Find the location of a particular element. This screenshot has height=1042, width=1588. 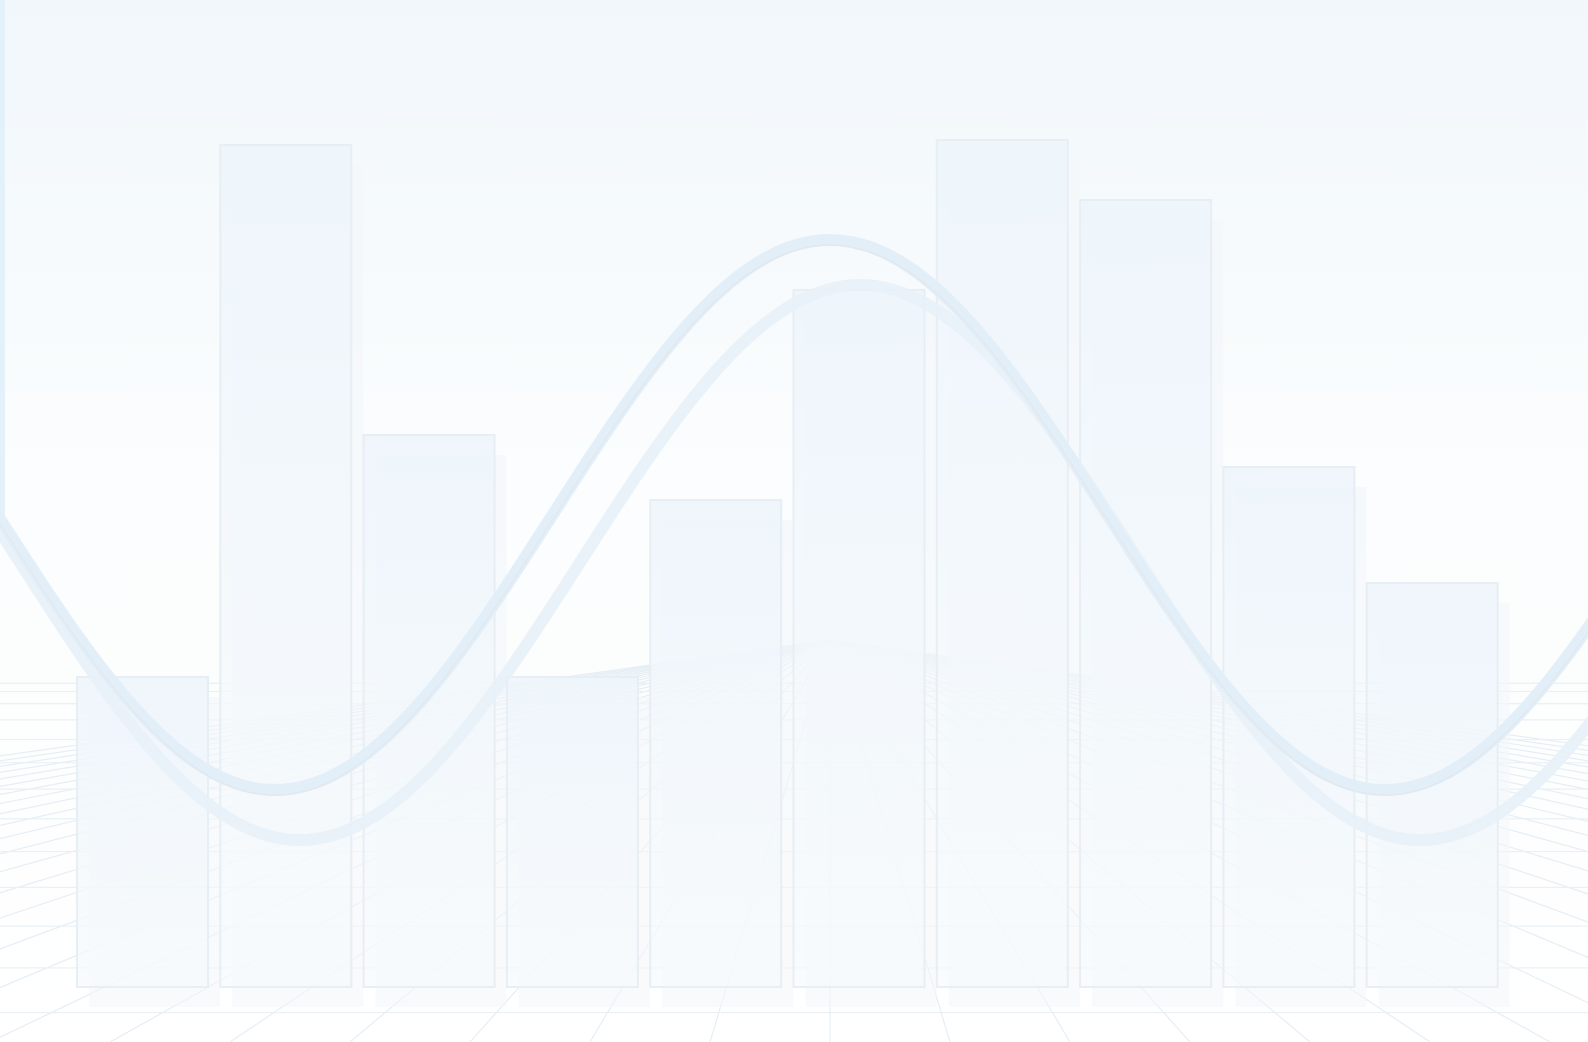

left-edge is located at coordinates (2, 262).